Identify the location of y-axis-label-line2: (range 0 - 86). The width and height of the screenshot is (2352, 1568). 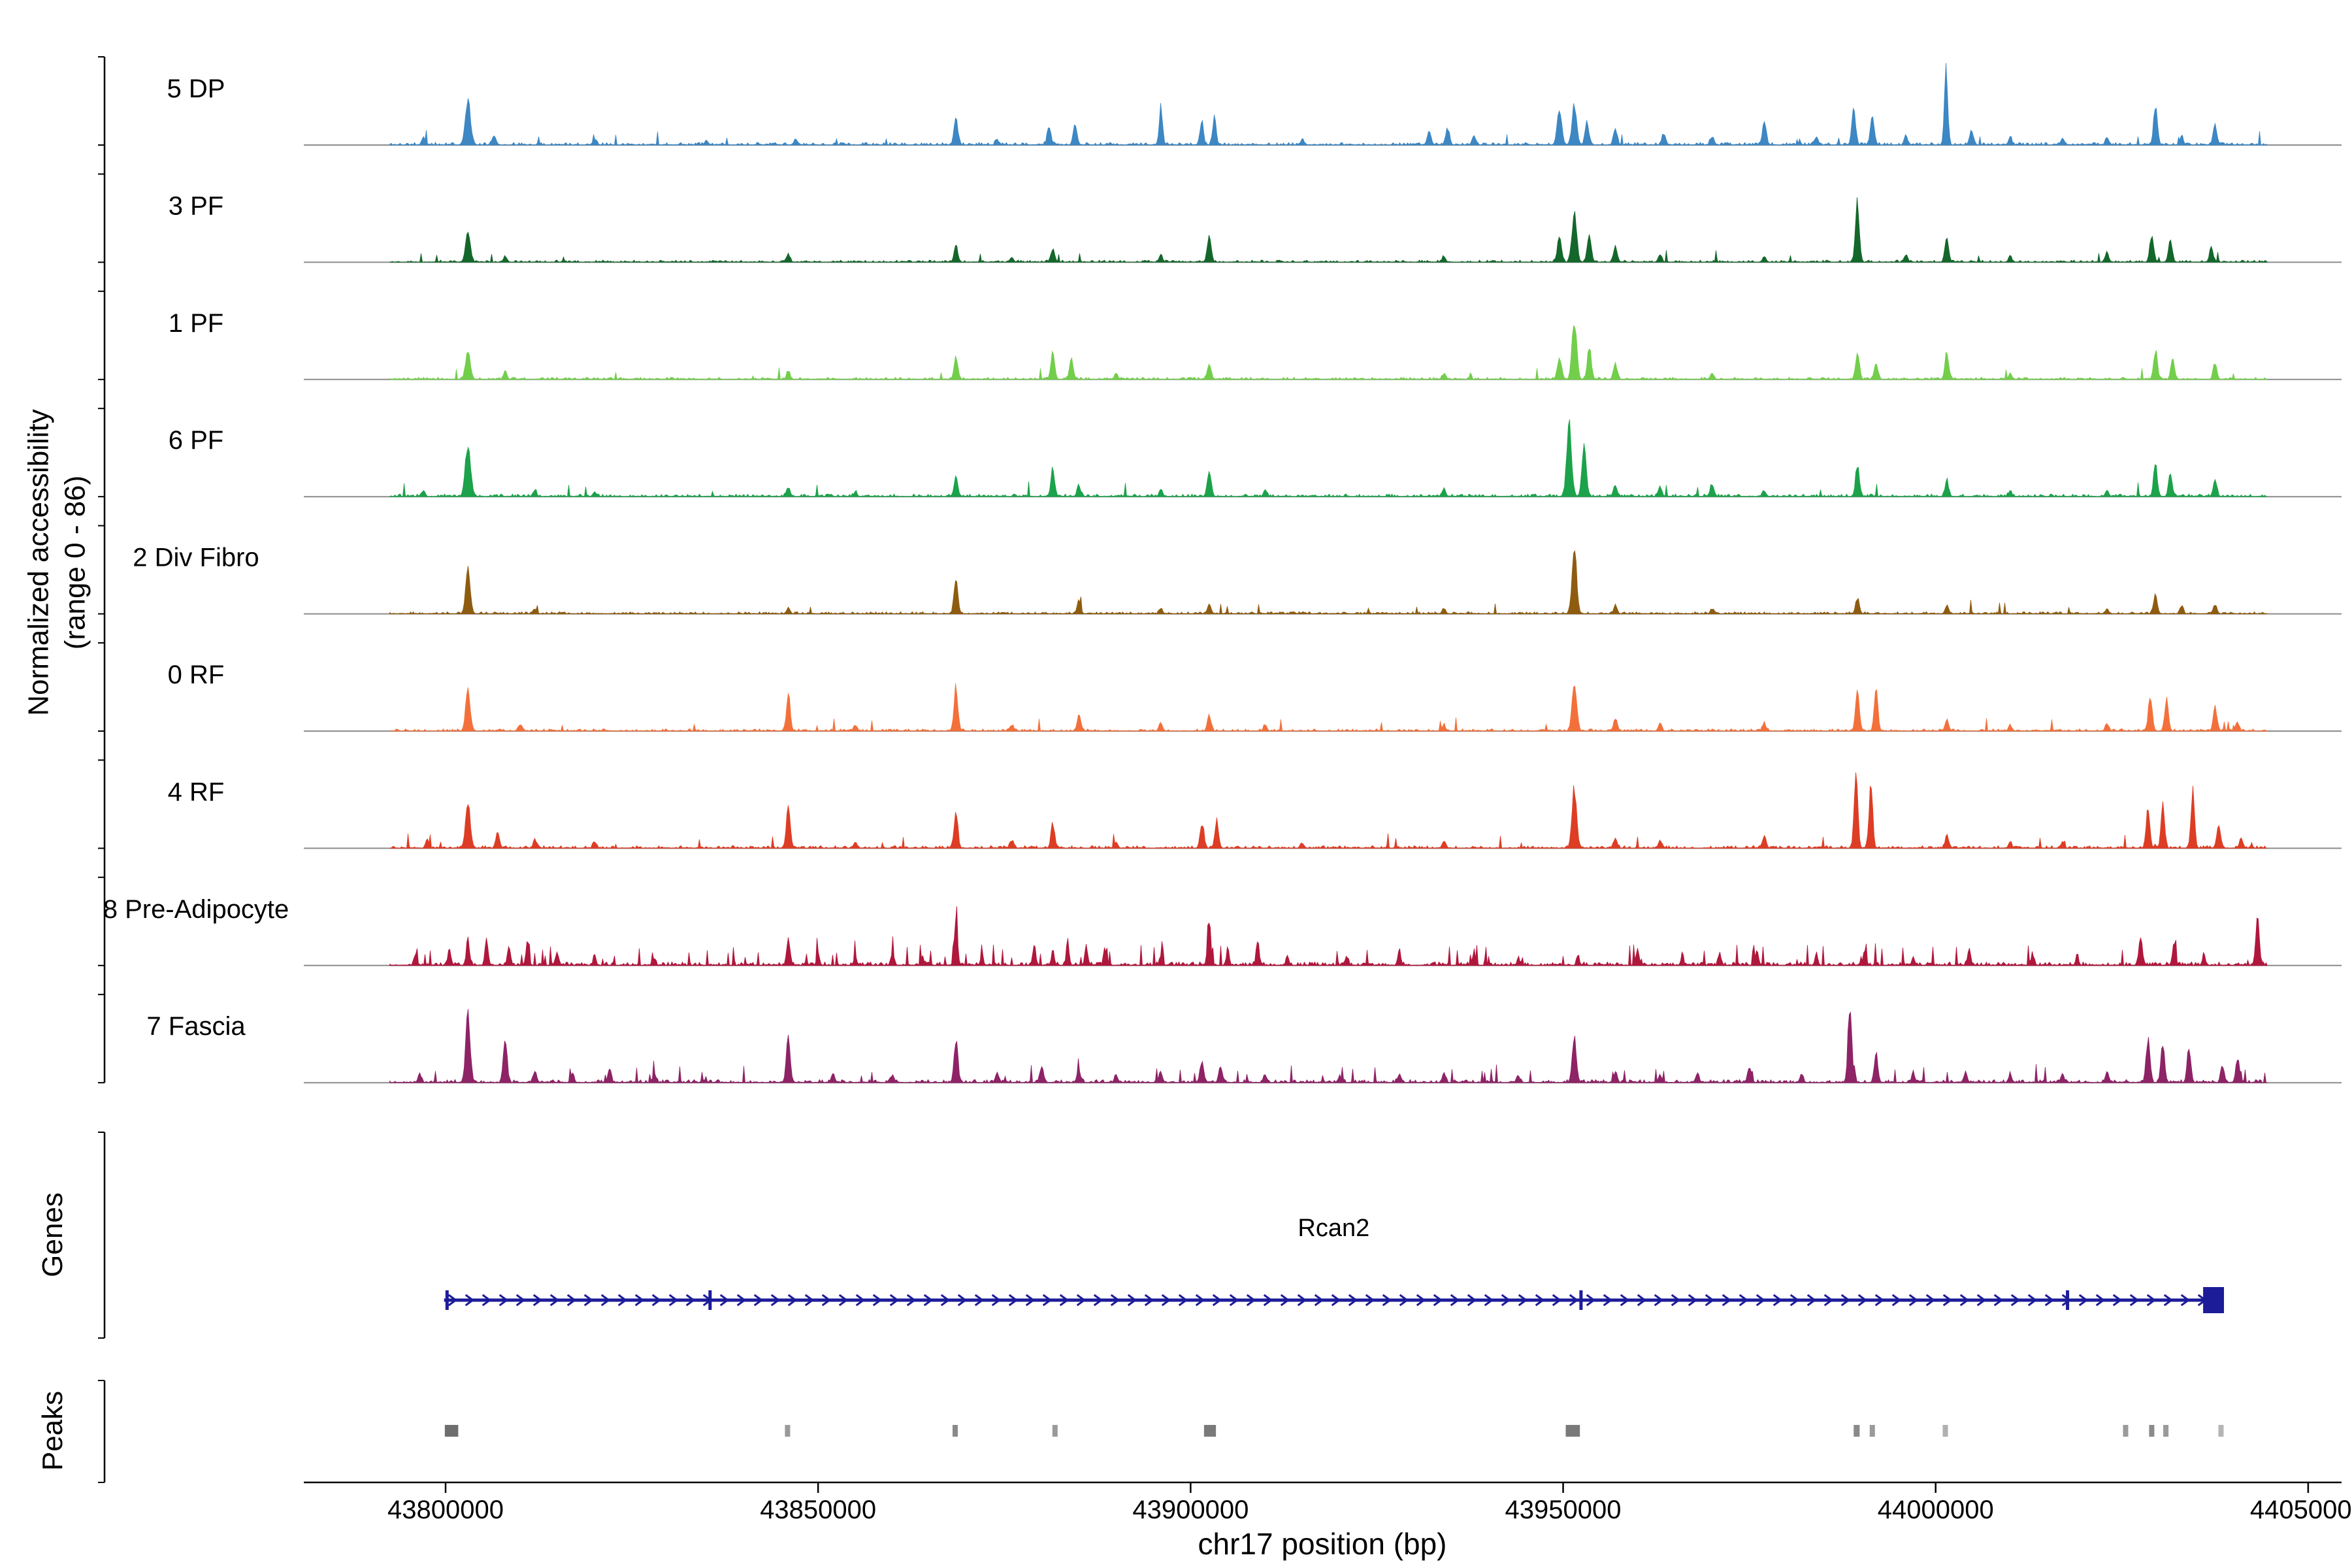
(75, 562).